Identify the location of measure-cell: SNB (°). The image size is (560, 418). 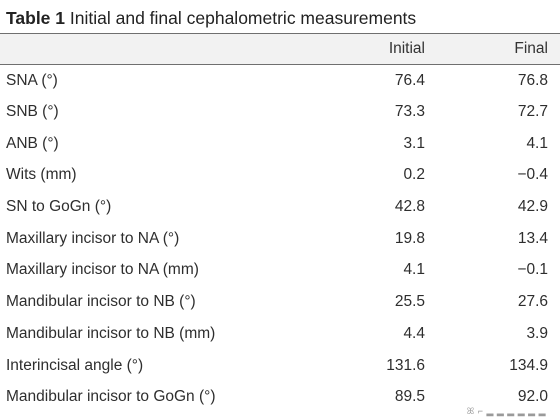
(32, 112).